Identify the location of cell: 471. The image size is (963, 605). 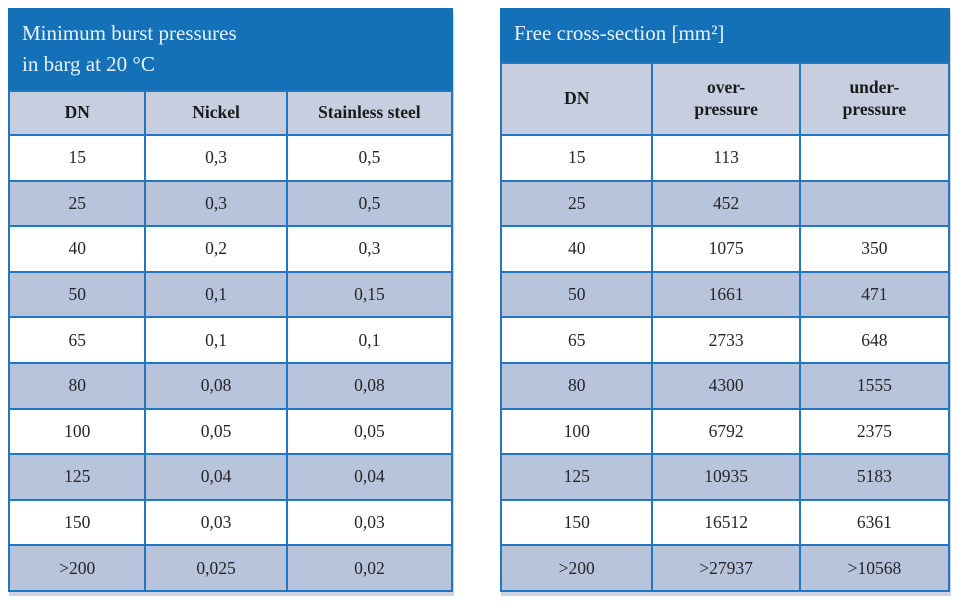
(874, 294).